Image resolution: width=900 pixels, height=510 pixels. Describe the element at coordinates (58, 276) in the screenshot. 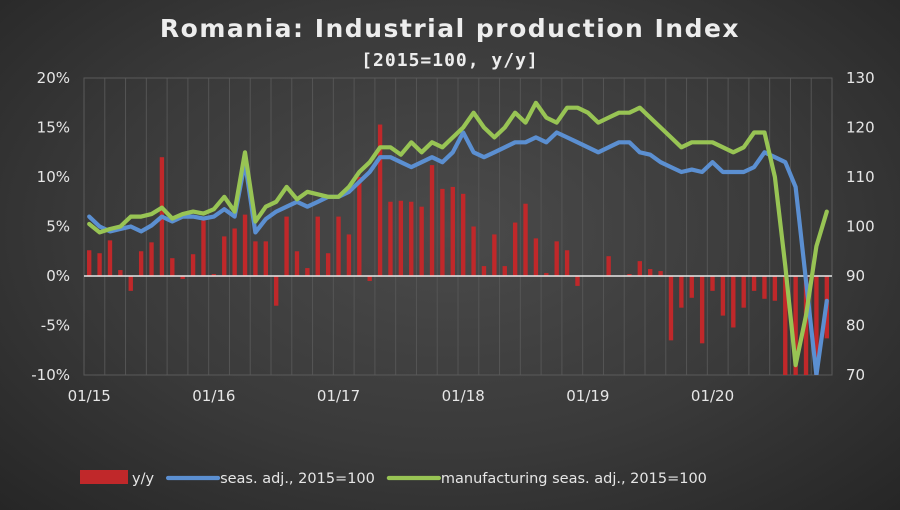

I see `y-left-tick-label: 0%` at that location.